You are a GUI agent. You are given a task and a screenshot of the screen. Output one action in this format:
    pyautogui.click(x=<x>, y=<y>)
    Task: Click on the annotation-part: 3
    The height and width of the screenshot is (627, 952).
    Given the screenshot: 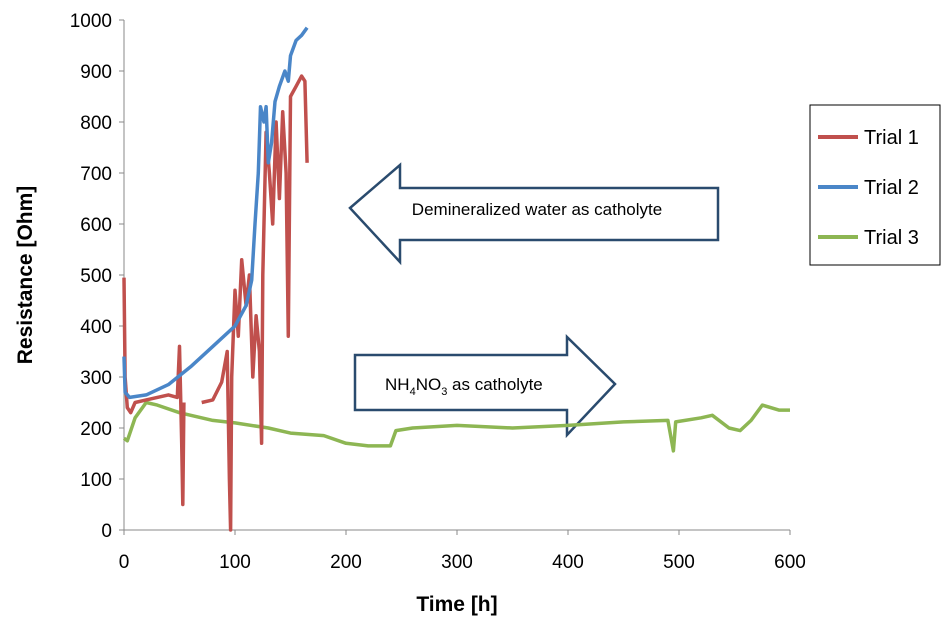 What is the action you would take?
    pyautogui.click(x=444, y=392)
    